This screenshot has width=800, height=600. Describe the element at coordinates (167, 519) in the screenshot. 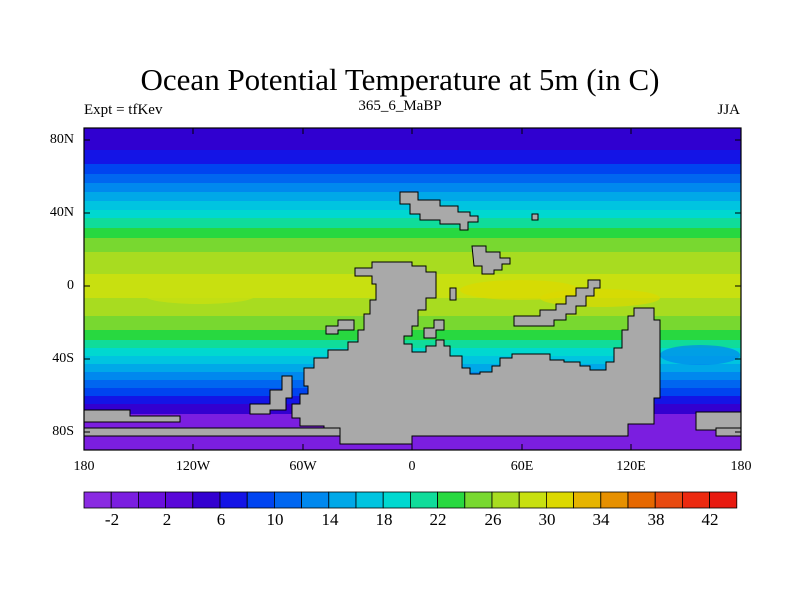

I see `colorbar-label: 2` at that location.